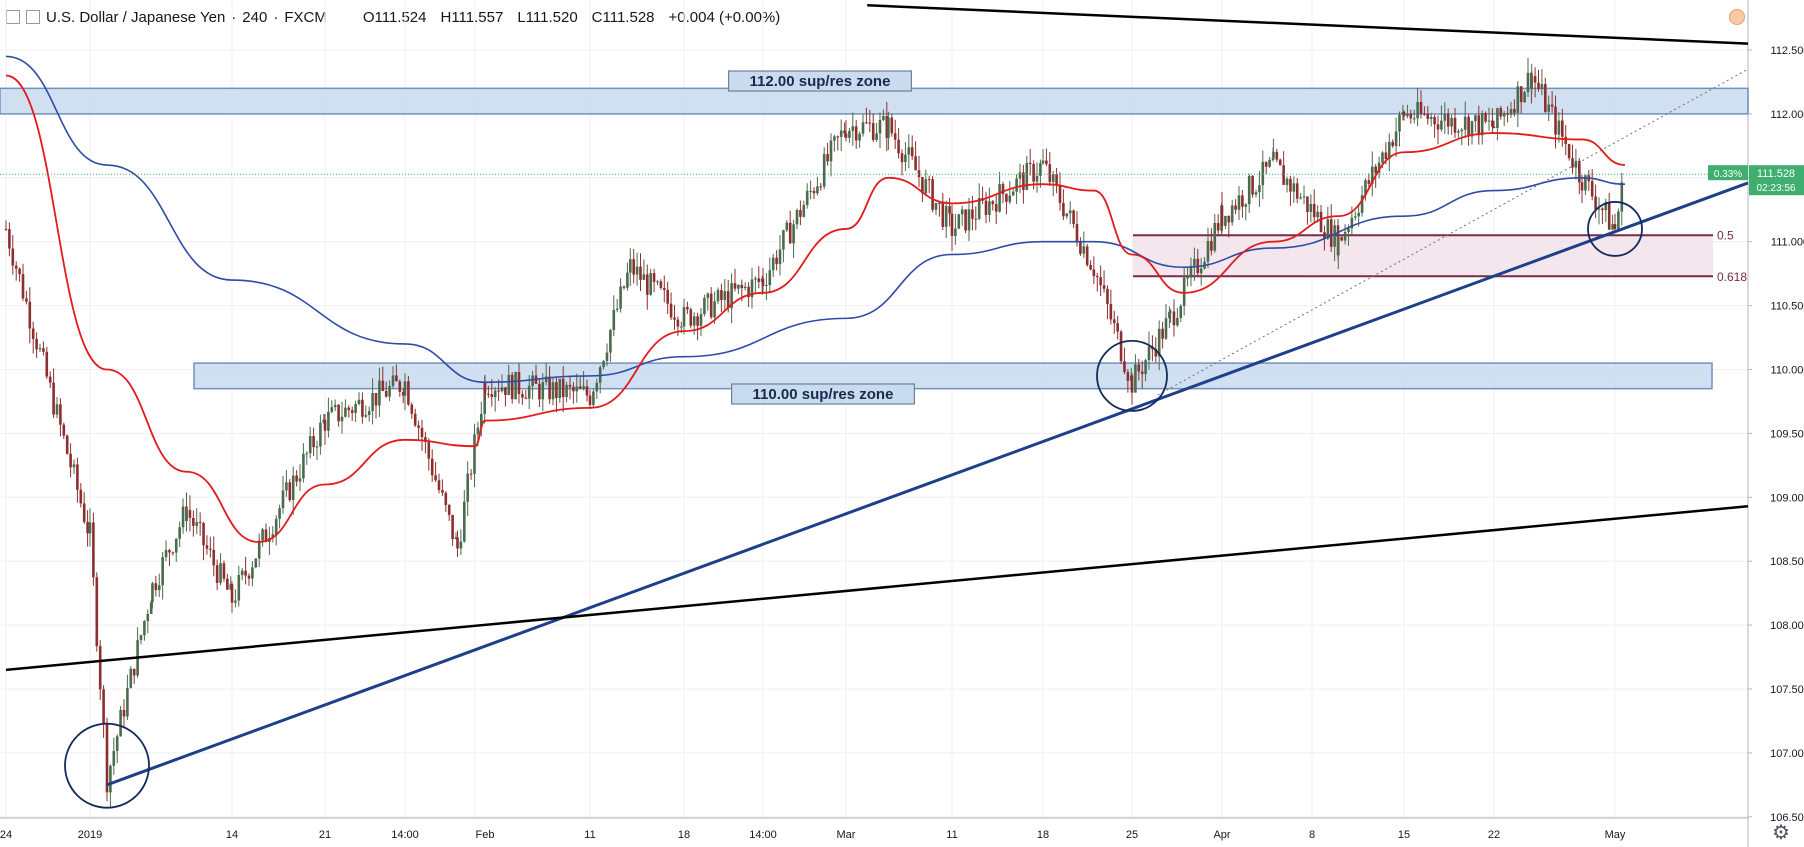 This screenshot has height=847, width=1804. I want to click on price-tick-label: 112.500, so click(1787, 51).